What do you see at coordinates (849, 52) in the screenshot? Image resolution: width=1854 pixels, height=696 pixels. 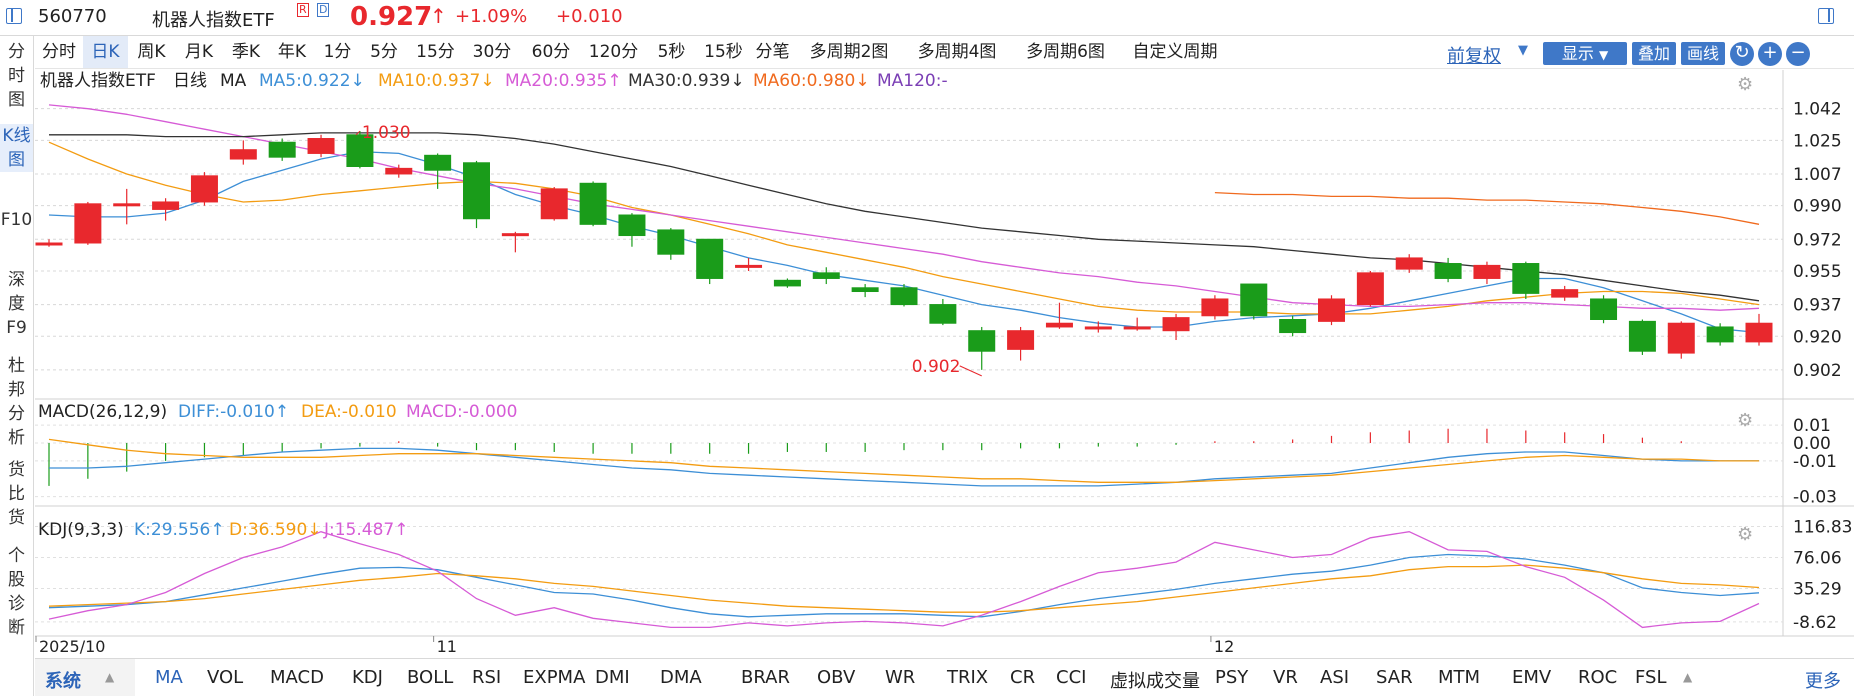 I see `period-tab: 多周期2图` at bounding box center [849, 52].